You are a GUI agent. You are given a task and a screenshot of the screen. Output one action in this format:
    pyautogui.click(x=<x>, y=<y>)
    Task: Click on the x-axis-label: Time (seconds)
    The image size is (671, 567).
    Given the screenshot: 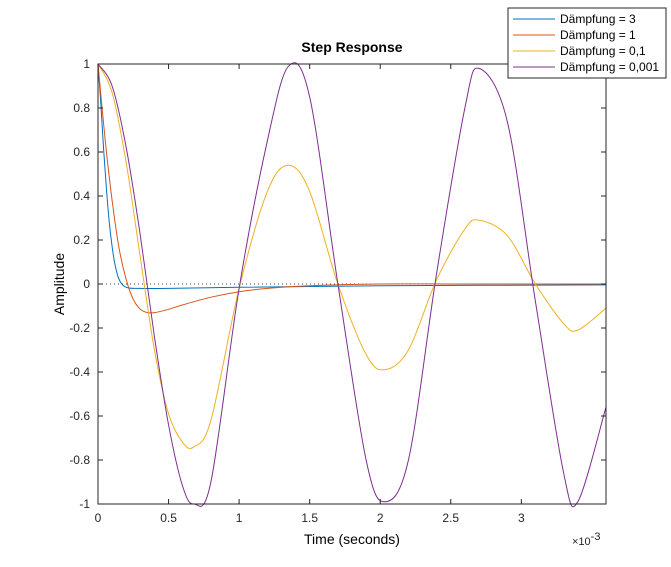 What is the action you would take?
    pyautogui.click(x=352, y=539)
    